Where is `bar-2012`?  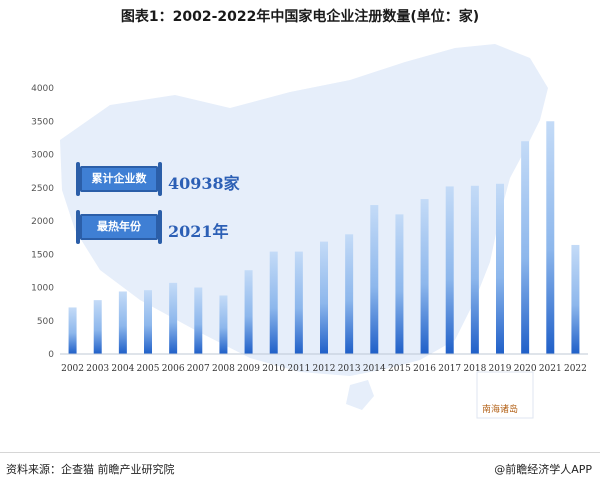 bar-2012 is located at coordinates (324, 297).